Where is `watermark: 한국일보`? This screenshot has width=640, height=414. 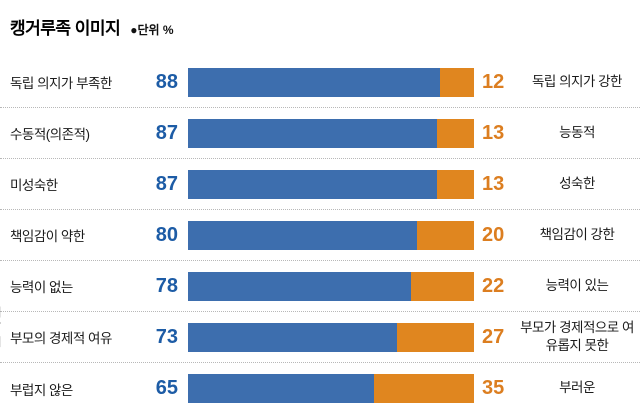 watermark: 한국일보 is located at coordinates (1, 320).